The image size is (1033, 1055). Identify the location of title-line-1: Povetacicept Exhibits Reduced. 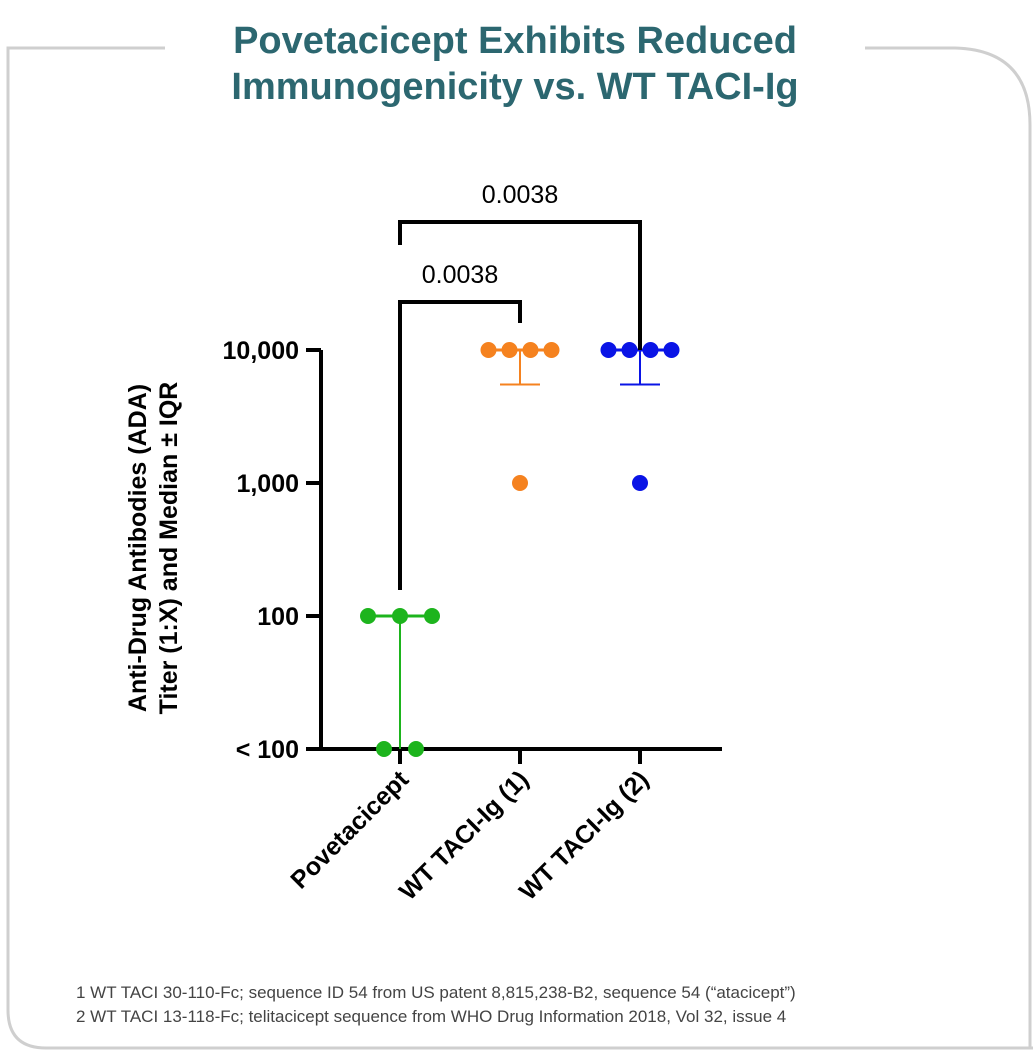
(515, 41).